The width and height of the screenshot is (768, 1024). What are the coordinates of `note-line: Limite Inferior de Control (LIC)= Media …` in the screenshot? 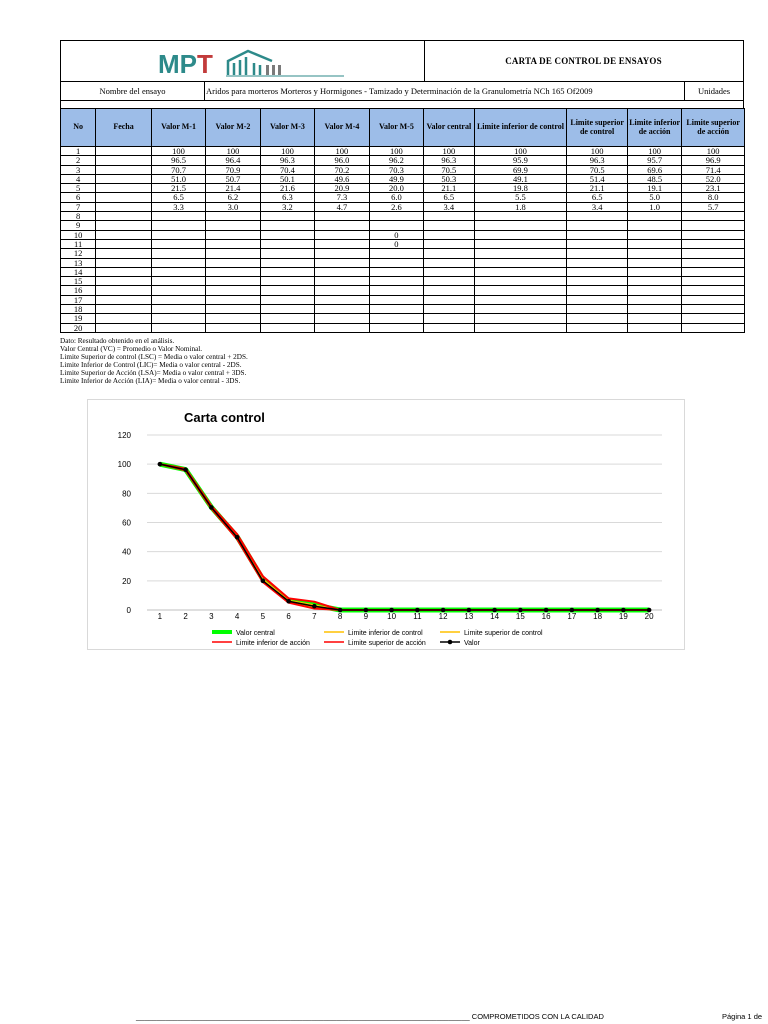 It's located at (151, 365).